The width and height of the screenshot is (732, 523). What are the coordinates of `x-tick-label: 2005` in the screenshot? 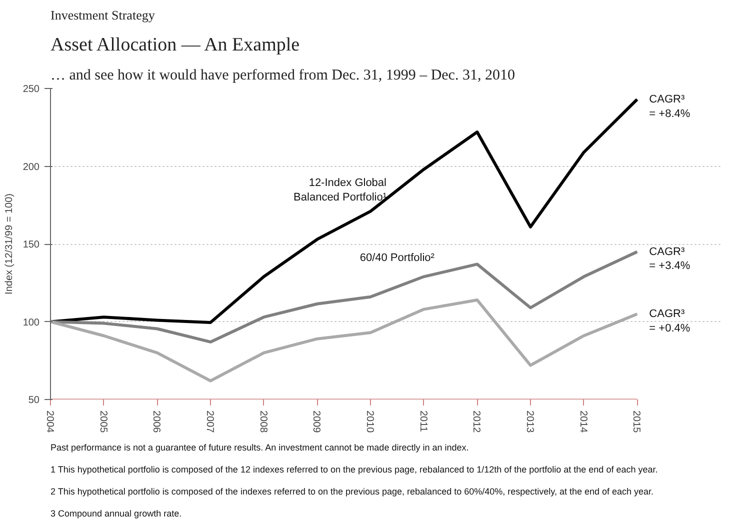 It's located at (102, 422).